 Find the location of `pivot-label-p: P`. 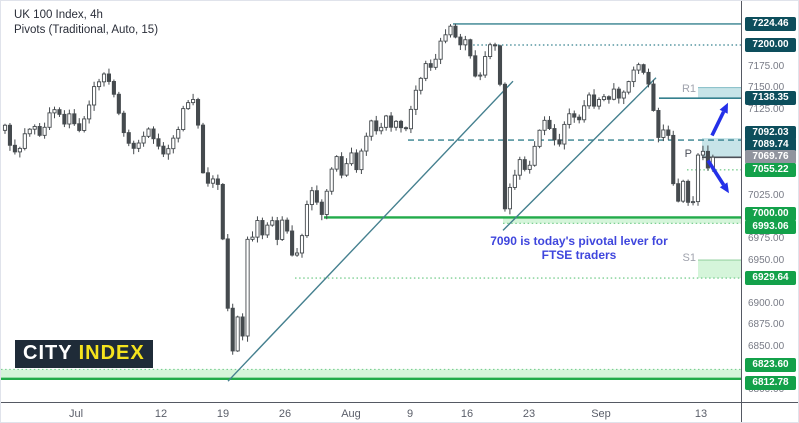

pivot-label-p: P is located at coordinates (688, 154).